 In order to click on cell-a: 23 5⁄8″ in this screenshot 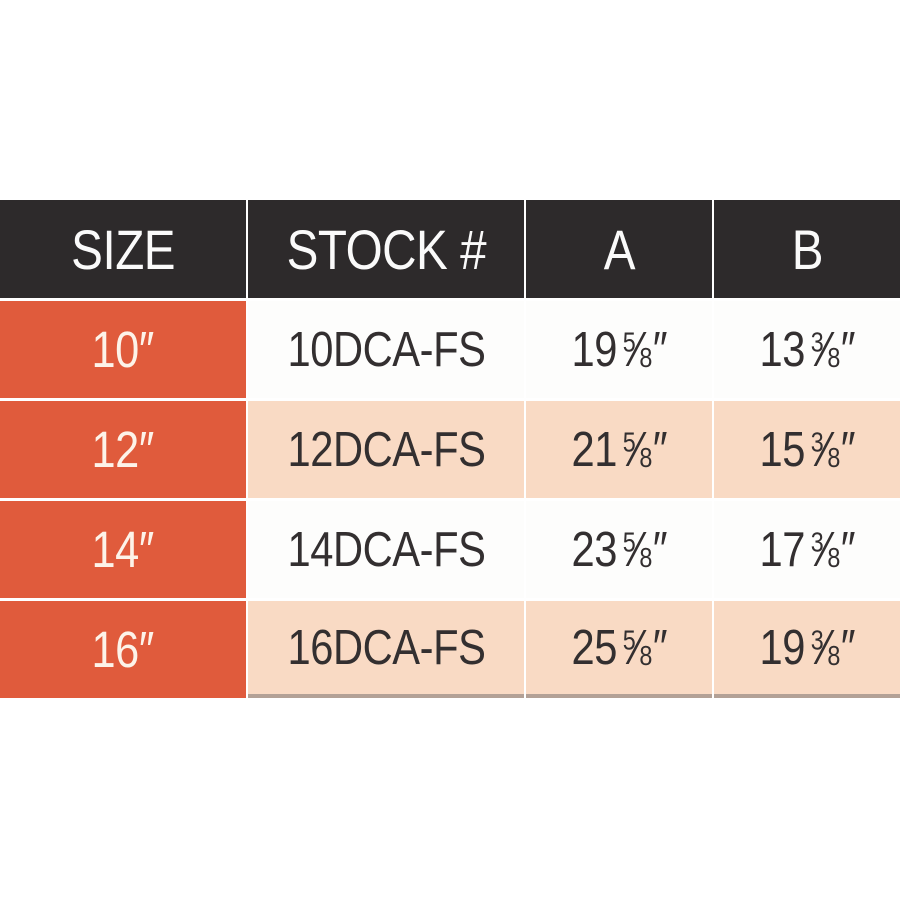, I will do `click(619, 549)`.